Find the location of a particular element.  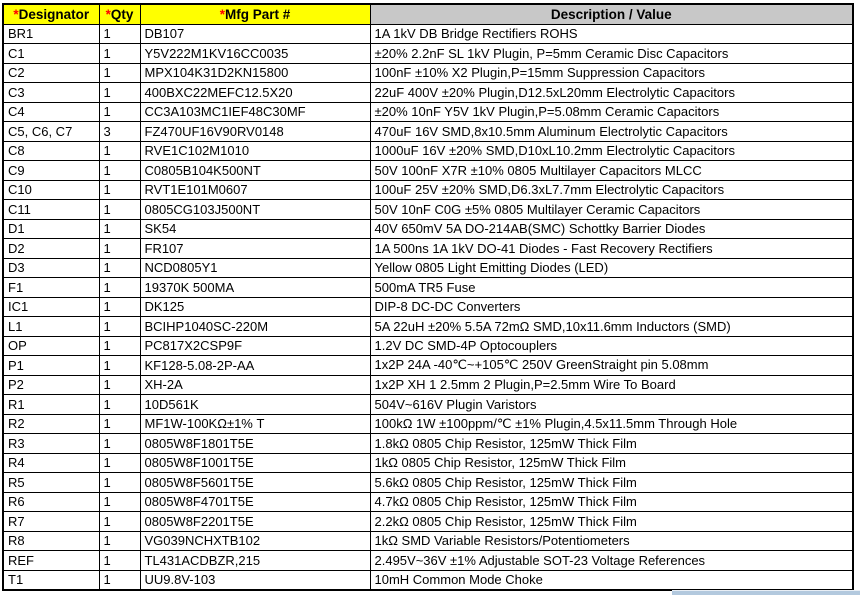

designator-cell: R4 is located at coordinates (51, 462).